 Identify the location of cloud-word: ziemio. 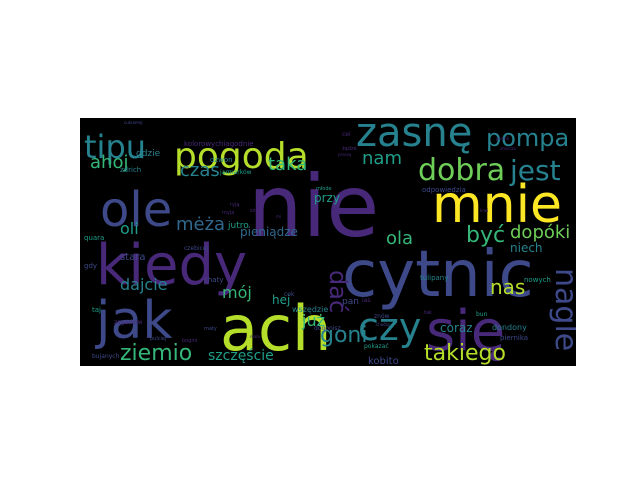
(156, 353).